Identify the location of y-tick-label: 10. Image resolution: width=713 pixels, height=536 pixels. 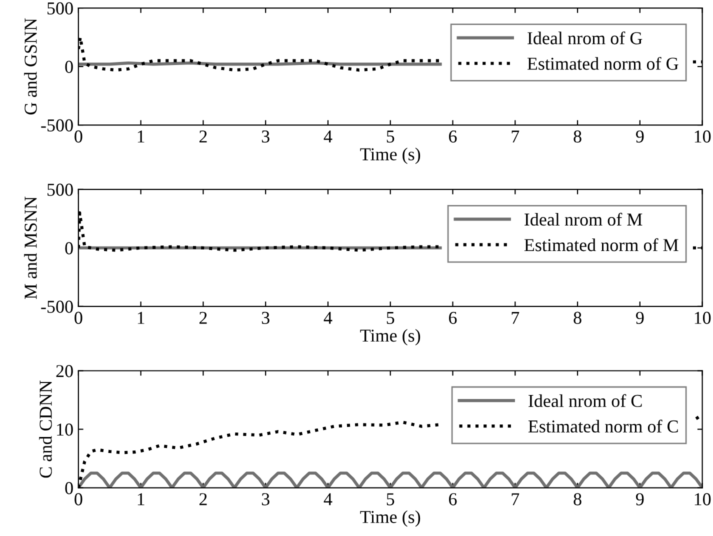
(65, 430).